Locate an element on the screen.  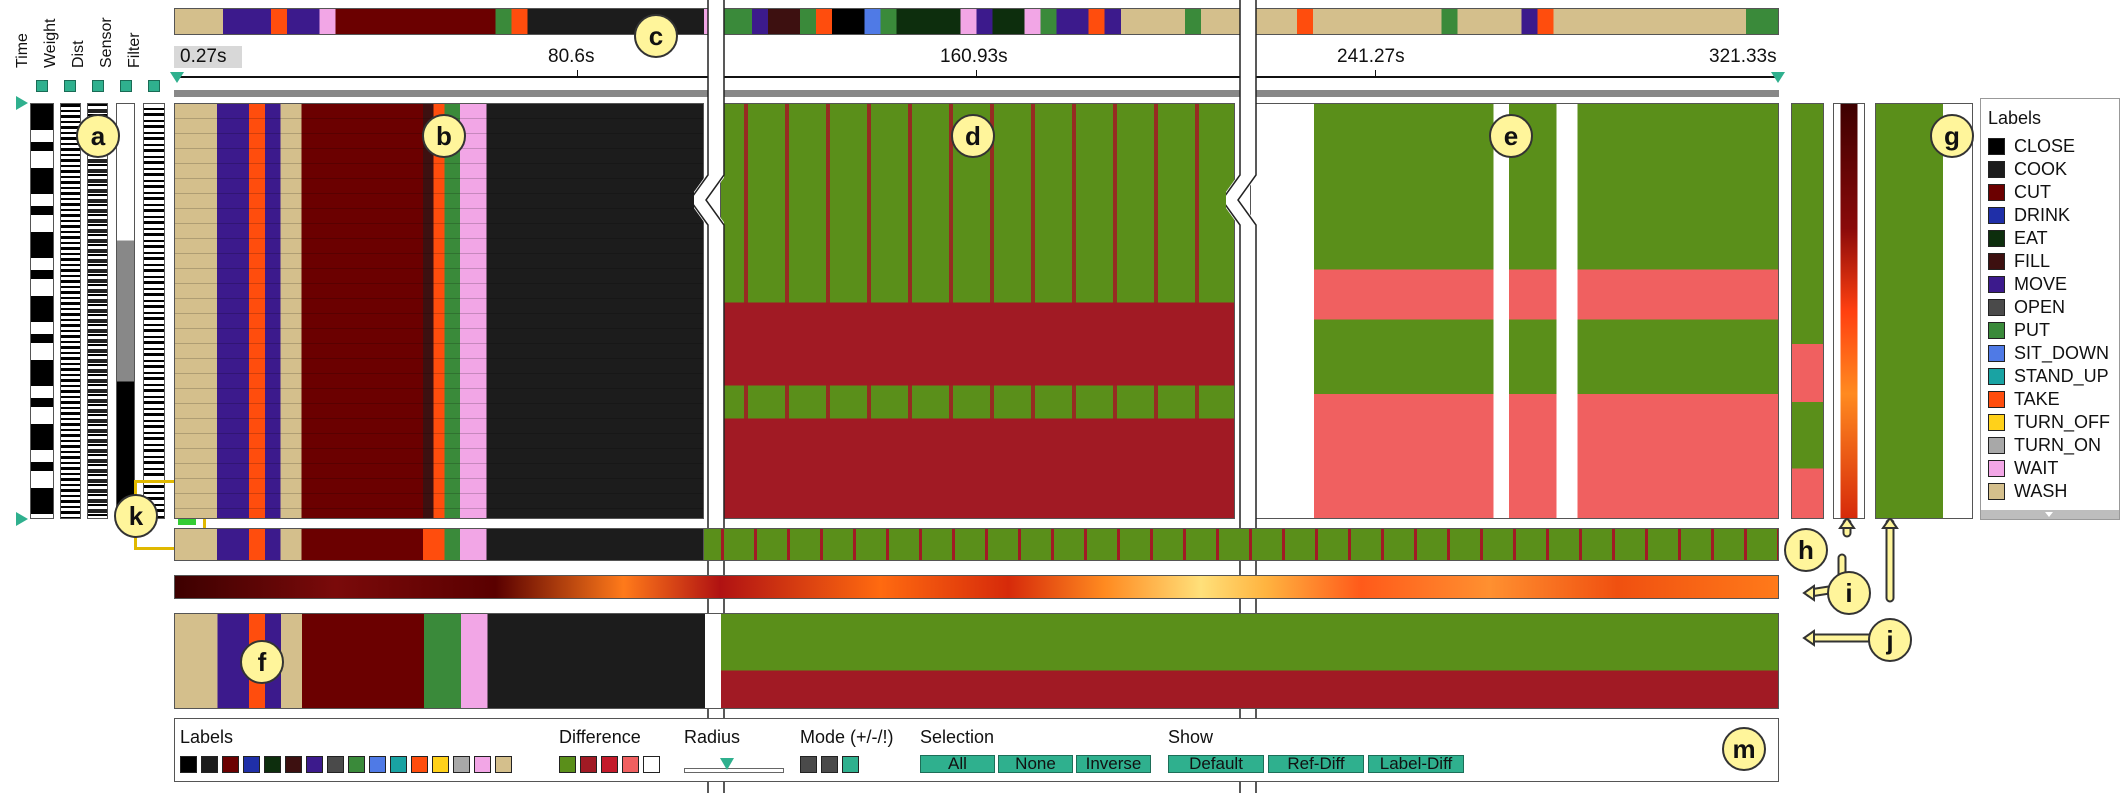
callout-f: f is located at coordinates (262, 662).